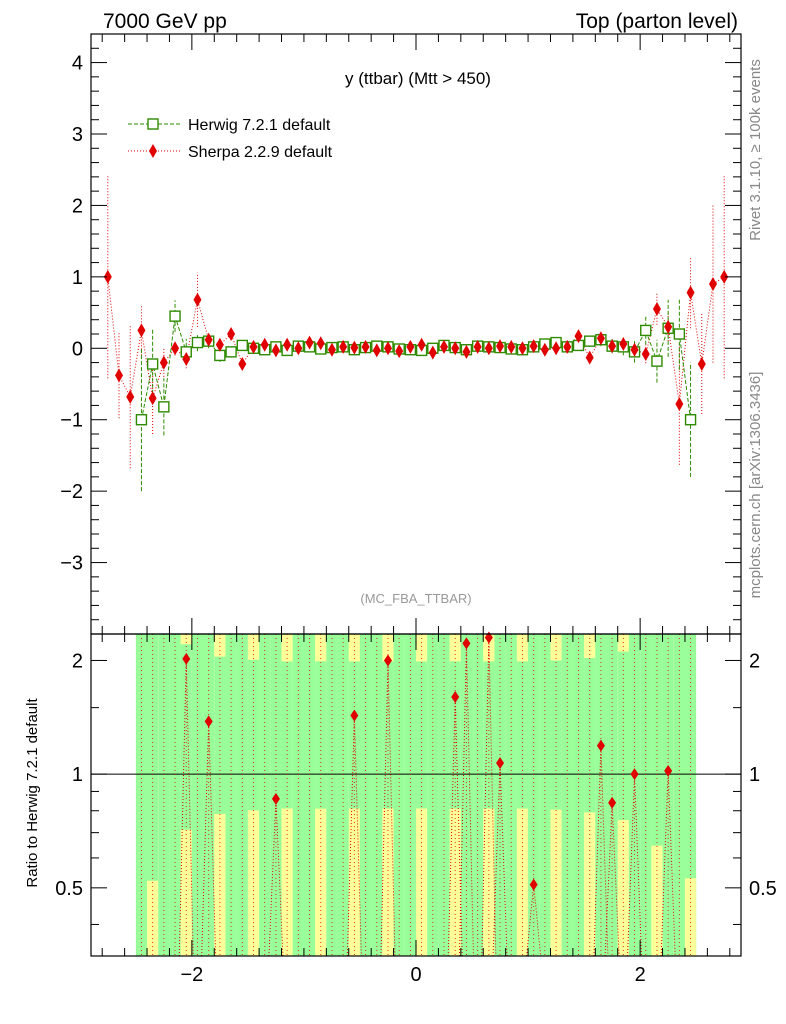 The image size is (786, 1024). Describe the element at coordinates (416, 367) in the screenshot. I see `herwig-line` at that location.